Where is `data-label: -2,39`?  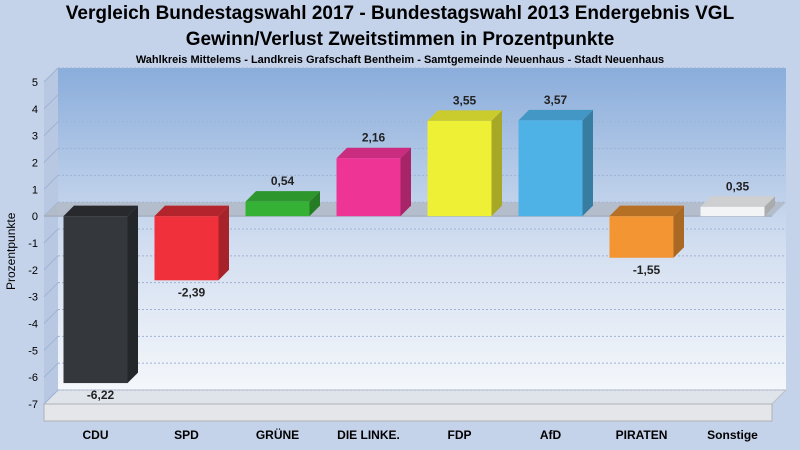
data-label: -2,39 is located at coordinates (192, 292).